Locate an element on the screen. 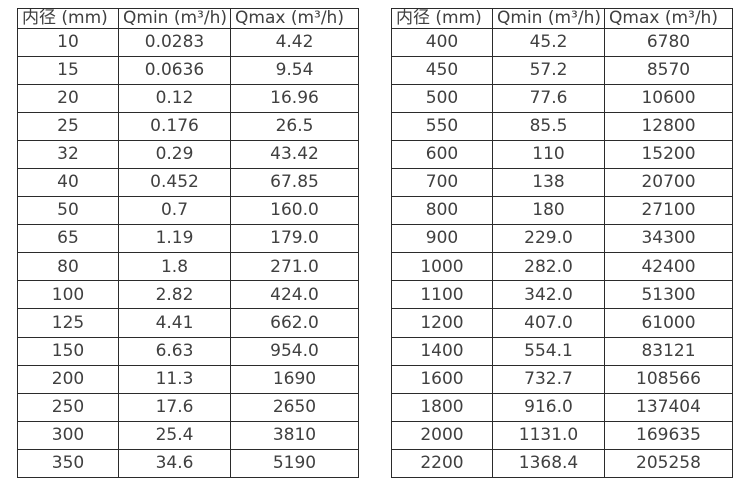 This screenshot has height=483, width=750. qmin-cell: 17.6 is located at coordinates (174, 407).